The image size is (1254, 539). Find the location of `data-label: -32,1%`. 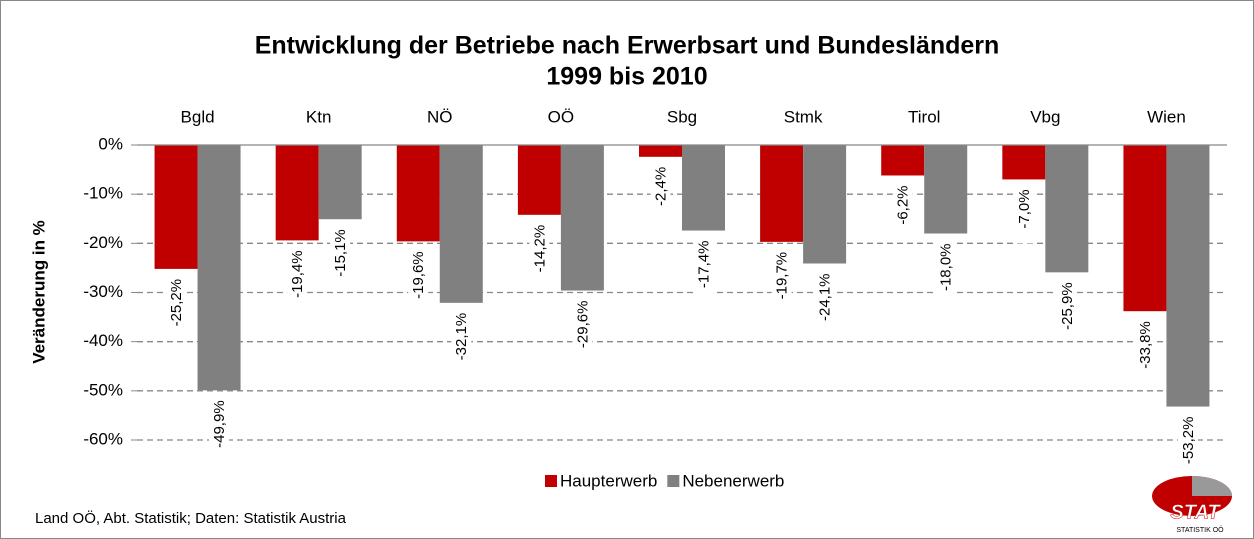

data-label: -32,1% is located at coordinates (461, 337).